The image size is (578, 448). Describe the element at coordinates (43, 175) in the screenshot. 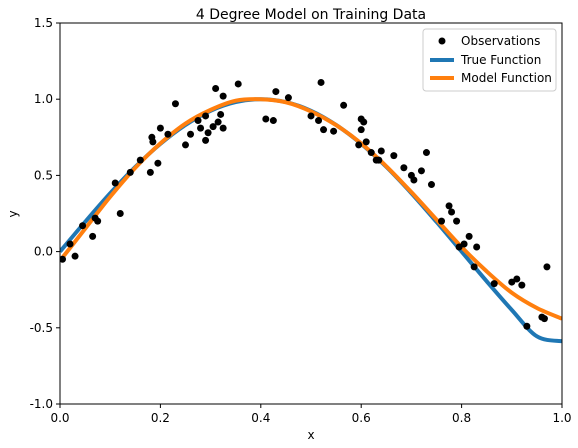

I see `y-tick-label: 0.5` at that location.